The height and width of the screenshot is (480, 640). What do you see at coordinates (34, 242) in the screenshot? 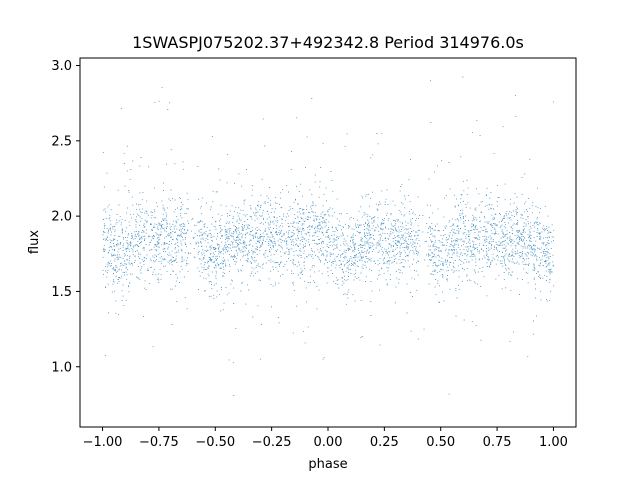
I see `y-axis-label: flux` at bounding box center [34, 242].